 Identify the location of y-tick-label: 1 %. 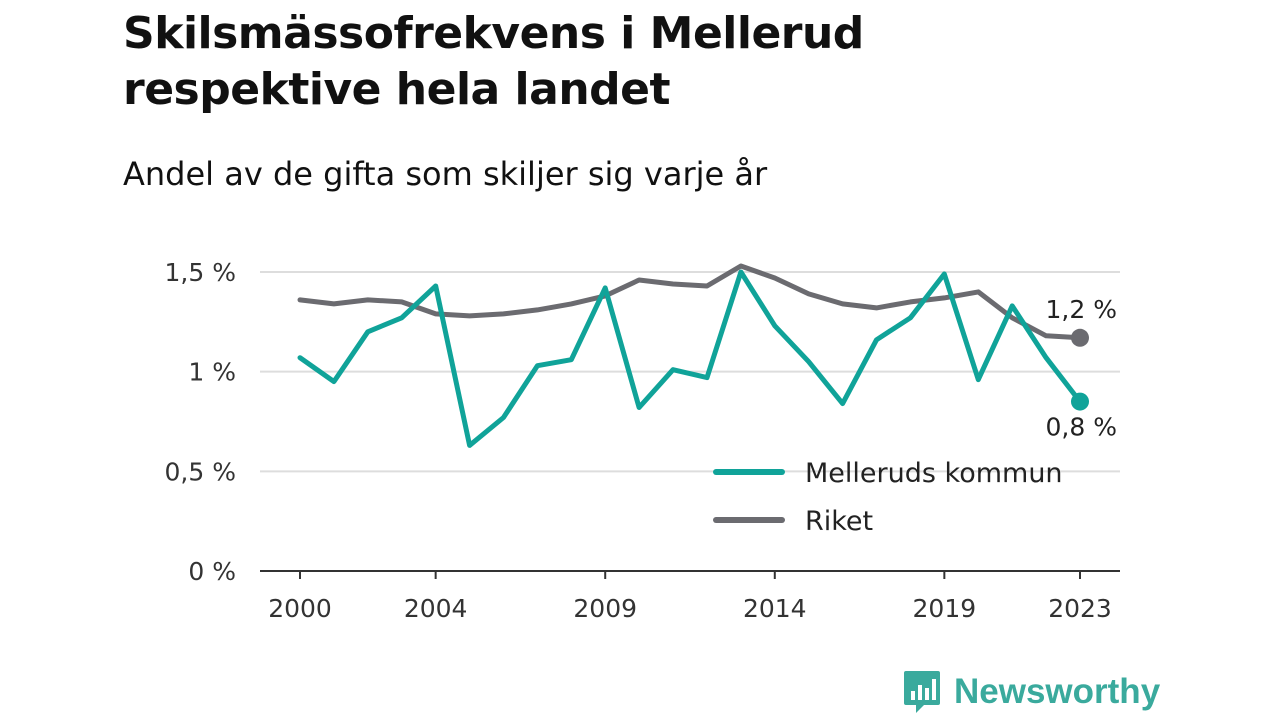
(212, 372).